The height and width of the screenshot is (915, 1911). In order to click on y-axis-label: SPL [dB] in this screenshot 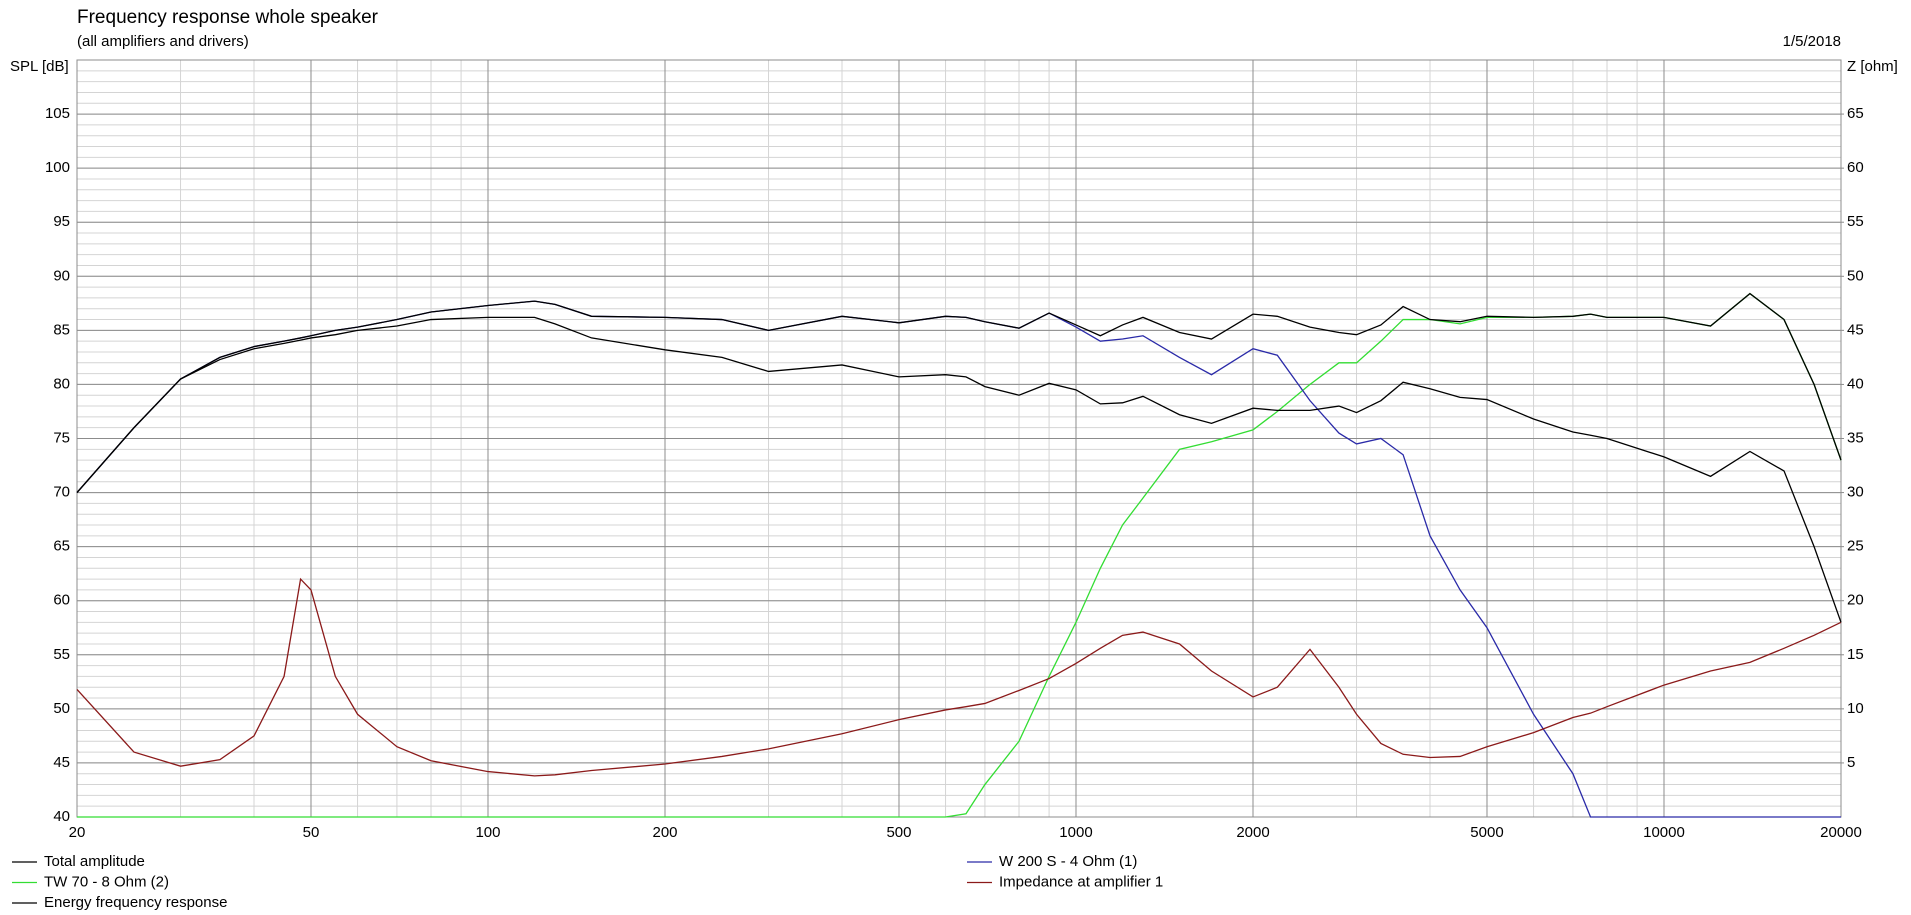, I will do `click(39, 66)`.